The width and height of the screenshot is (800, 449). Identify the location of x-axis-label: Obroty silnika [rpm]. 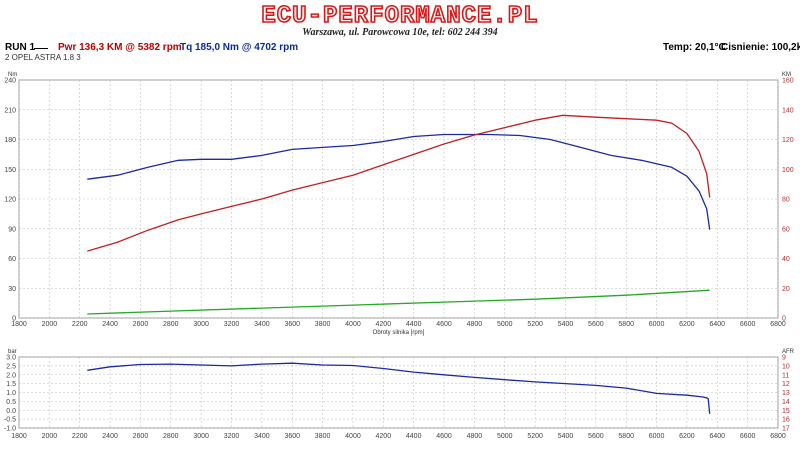
(399, 333).